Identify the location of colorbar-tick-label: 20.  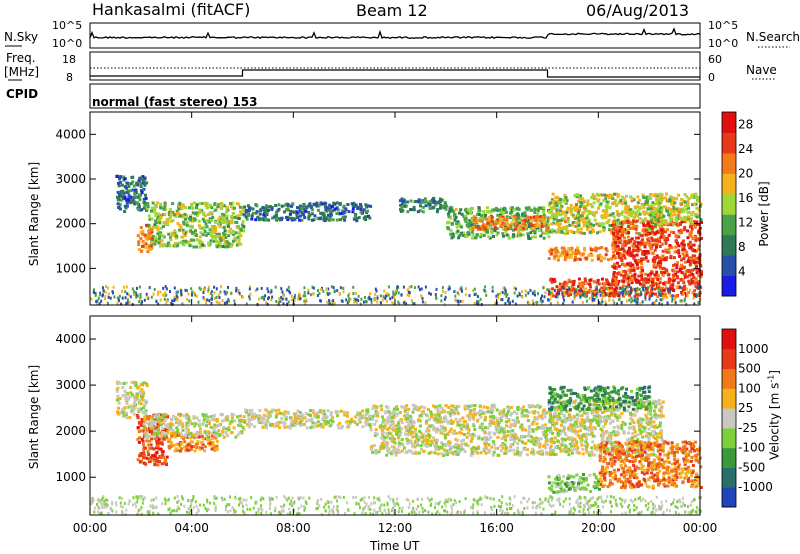
(745, 173).